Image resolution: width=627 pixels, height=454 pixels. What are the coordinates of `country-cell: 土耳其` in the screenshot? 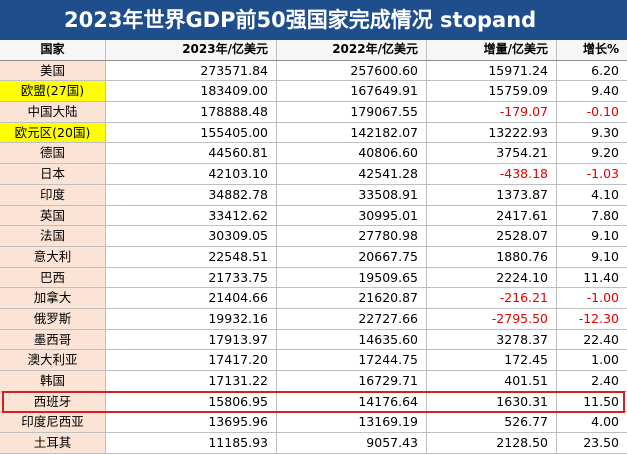 It's located at (53, 443).